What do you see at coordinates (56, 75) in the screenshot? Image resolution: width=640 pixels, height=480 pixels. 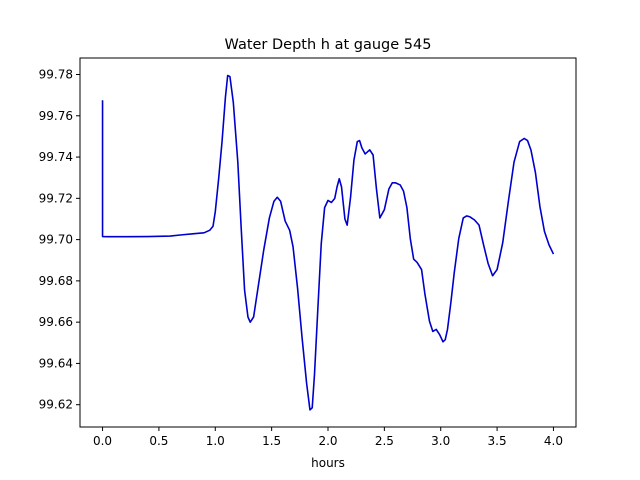 I see `y-tick-label: 99.78` at bounding box center [56, 75].